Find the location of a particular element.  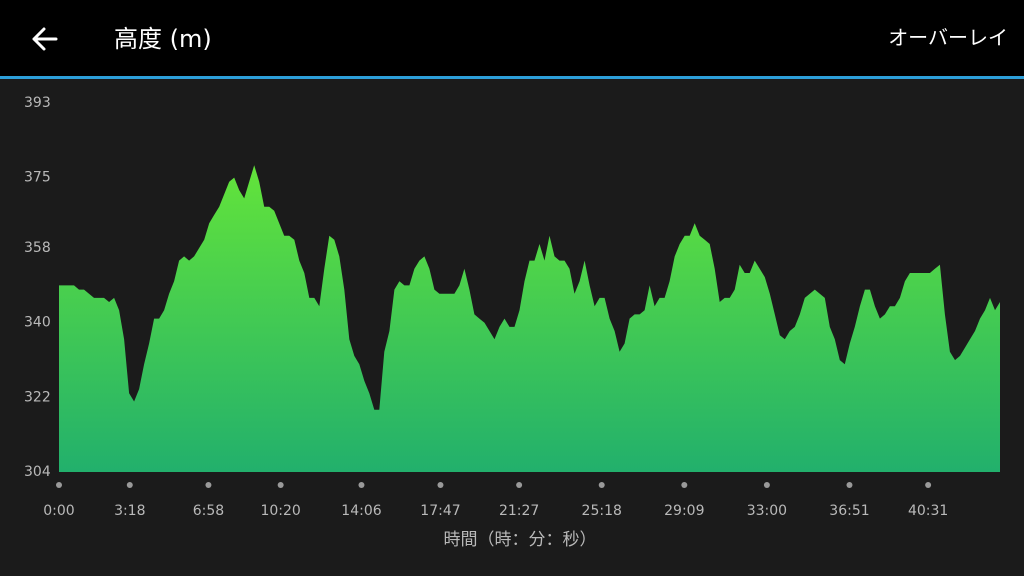

y-tick-label: 304 is located at coordinates (37, 472).